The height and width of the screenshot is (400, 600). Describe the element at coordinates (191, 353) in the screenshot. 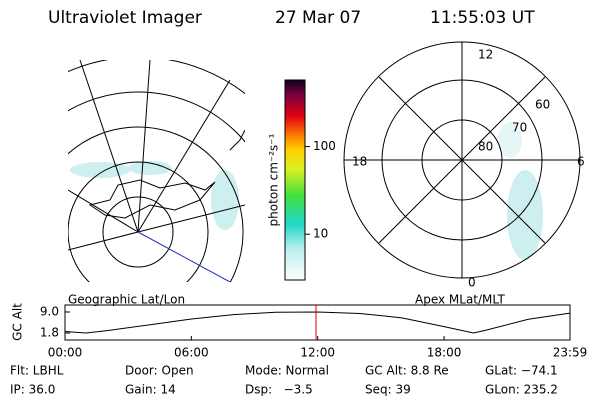

I see `x-tick-label: 06:00` at that location.